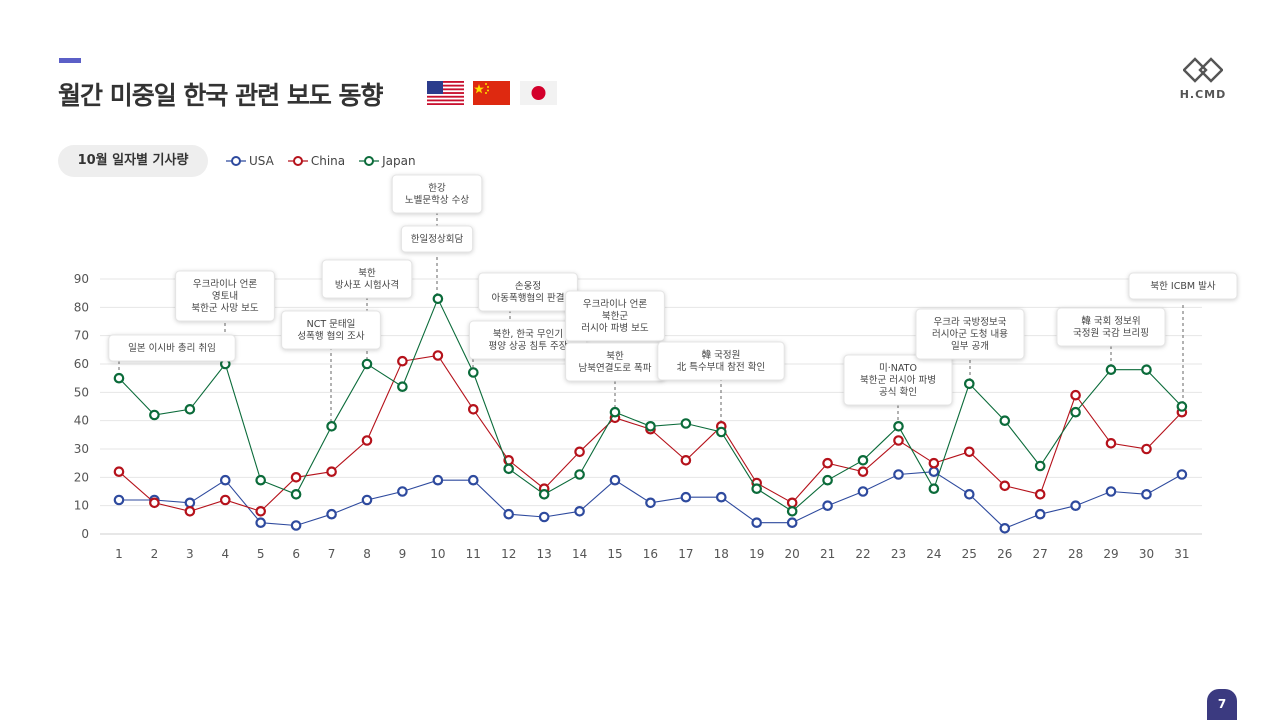 The image size is (1280, 720). What do you see at coordinates (119, 554) in the screenshot?
I see `x-tick-label: 1` at bounding box center [119, 554].